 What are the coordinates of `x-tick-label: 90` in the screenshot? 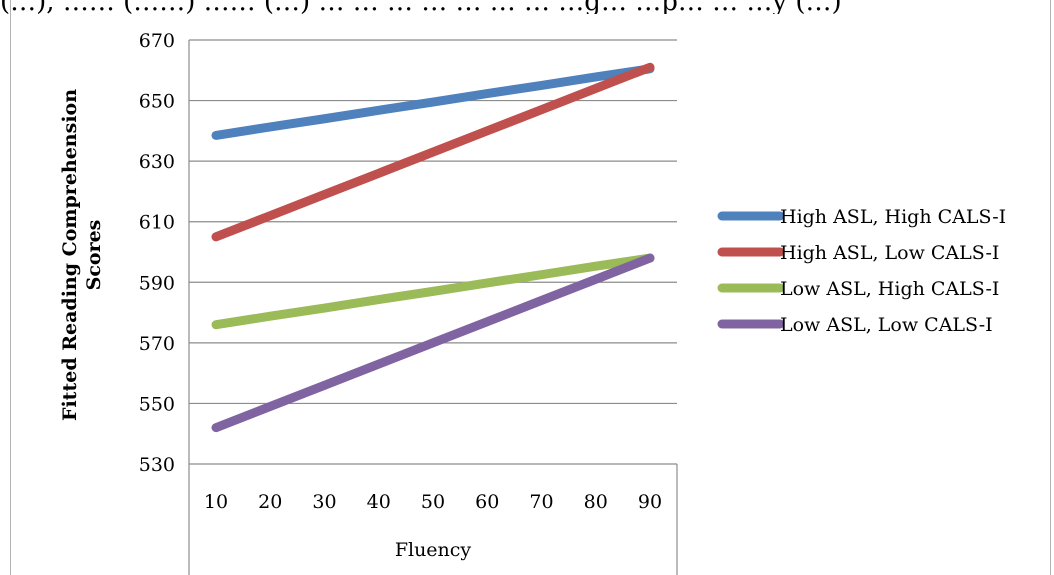 It's located at (650, 502).